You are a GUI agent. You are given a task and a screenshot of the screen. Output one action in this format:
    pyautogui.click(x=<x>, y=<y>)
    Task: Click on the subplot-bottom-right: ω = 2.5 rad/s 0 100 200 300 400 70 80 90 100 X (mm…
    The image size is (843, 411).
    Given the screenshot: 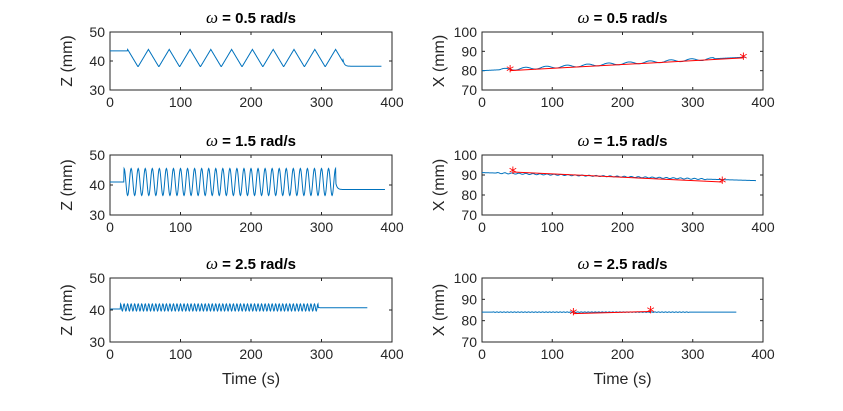 What is the action you would take?
    pyautogui.click(x=603, y=321)
    